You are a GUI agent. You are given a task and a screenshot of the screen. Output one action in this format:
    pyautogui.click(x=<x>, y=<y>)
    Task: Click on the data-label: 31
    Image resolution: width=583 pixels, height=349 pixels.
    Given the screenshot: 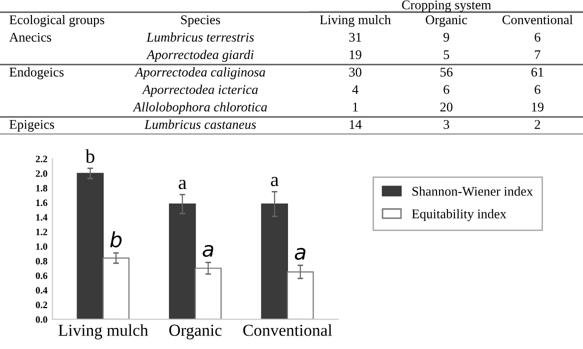 What is the action you would take?
    pyautogui.click(x=355, y=37)
    